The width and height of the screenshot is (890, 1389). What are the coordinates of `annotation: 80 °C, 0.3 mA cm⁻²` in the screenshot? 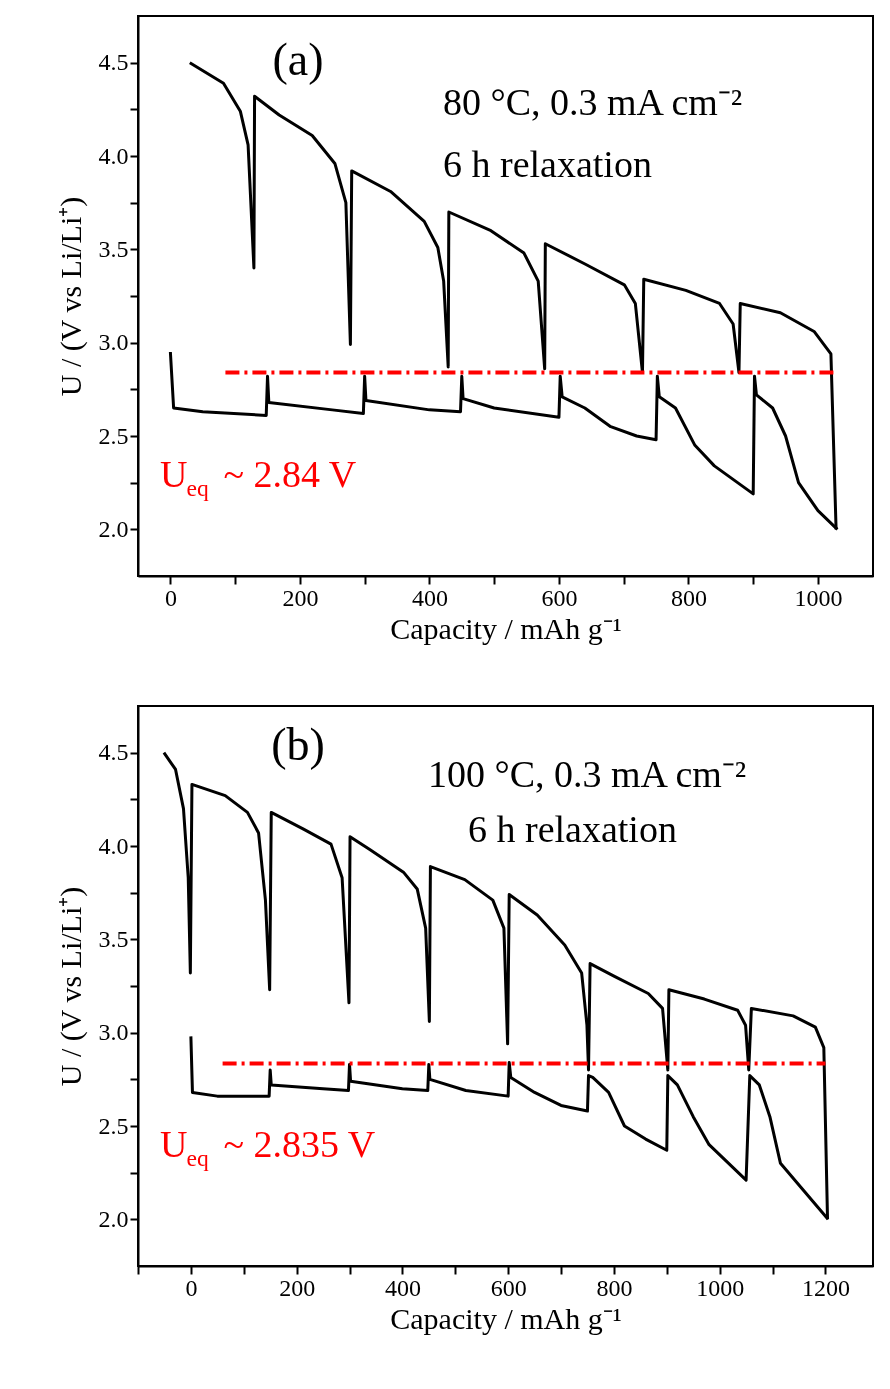 It's located at (593, 102).